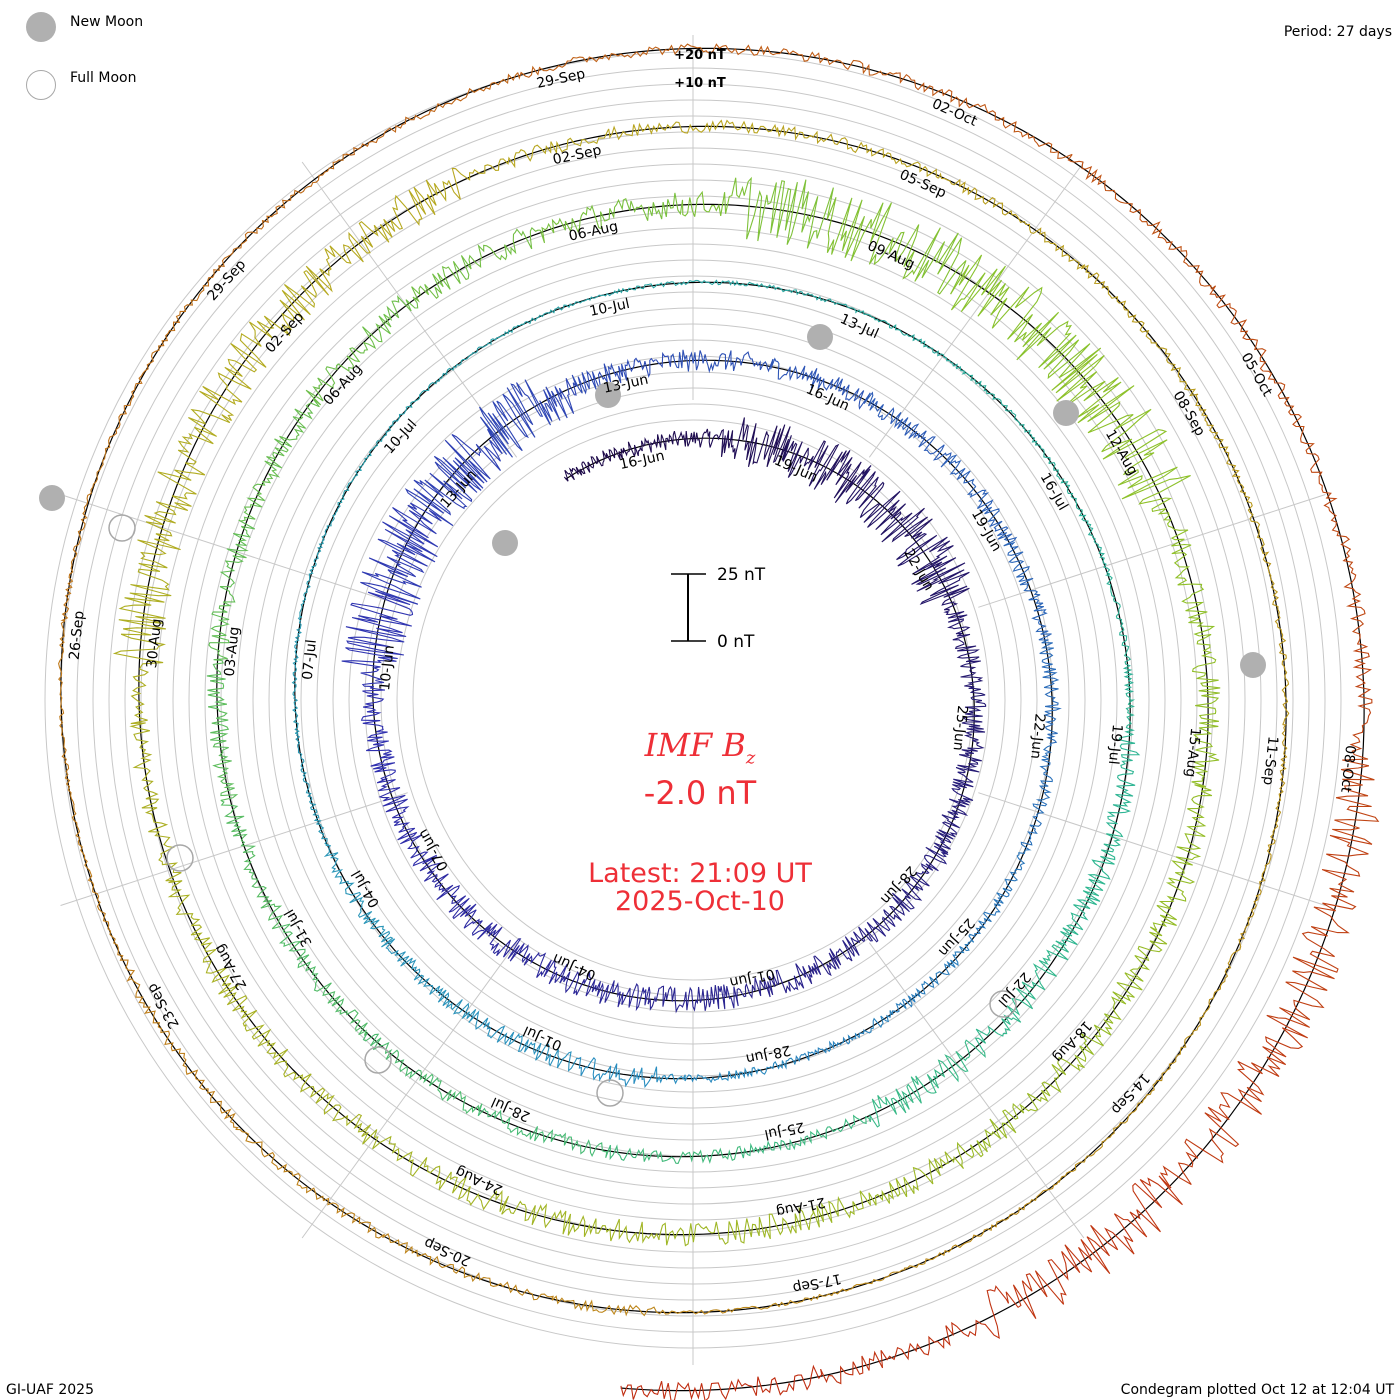 This screenshot has width=1400, height=1400. Describe the element at coordinates (736, 642) in the screenshot. I see `scale-bar-bottom-label: 0 nT` at that location.